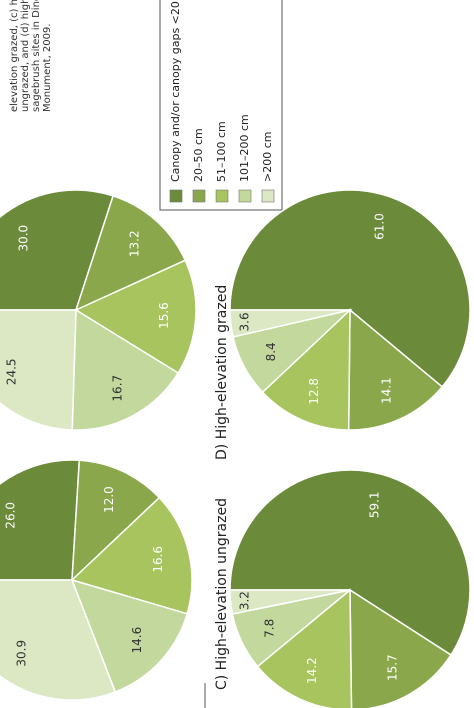  Describe the element at coordinates (137, 640) in the screenshot. I see `data-label: 14.6` at that location.